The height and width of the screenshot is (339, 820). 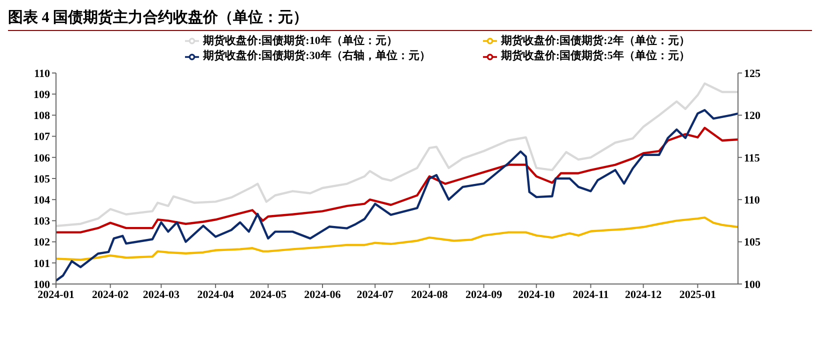 I want to click on y-tick-label: 104, so click(x=42, y=200).